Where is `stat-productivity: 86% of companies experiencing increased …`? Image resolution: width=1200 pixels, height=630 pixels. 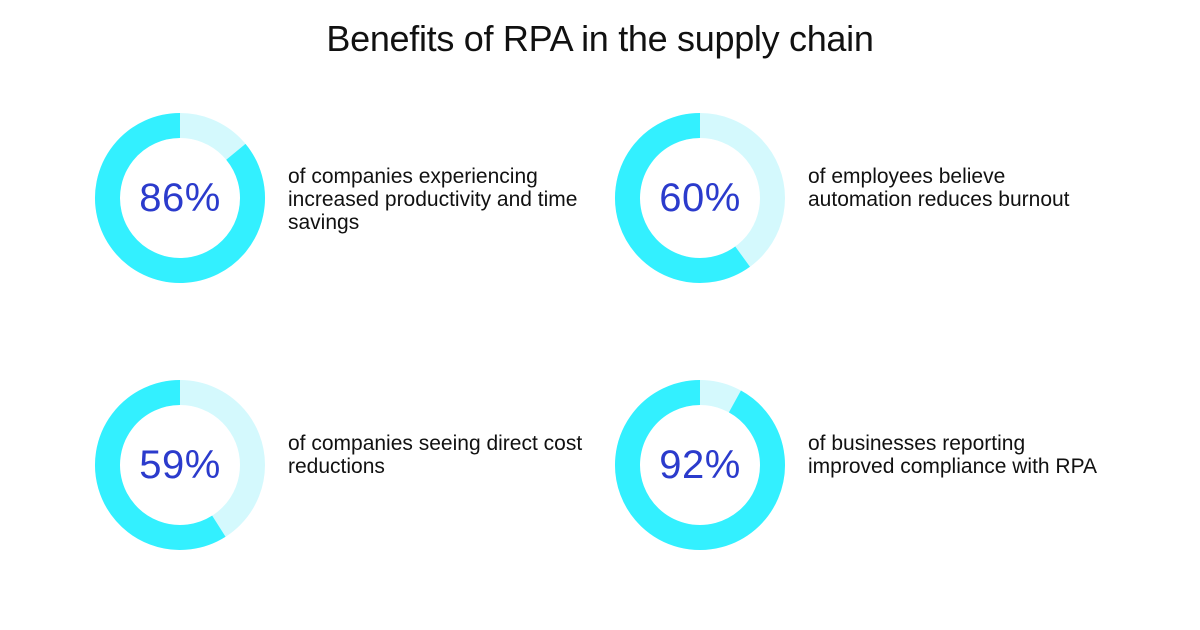
stat-productivity: 86% of companies experiencing increased … is located at coordinates (350, 198).